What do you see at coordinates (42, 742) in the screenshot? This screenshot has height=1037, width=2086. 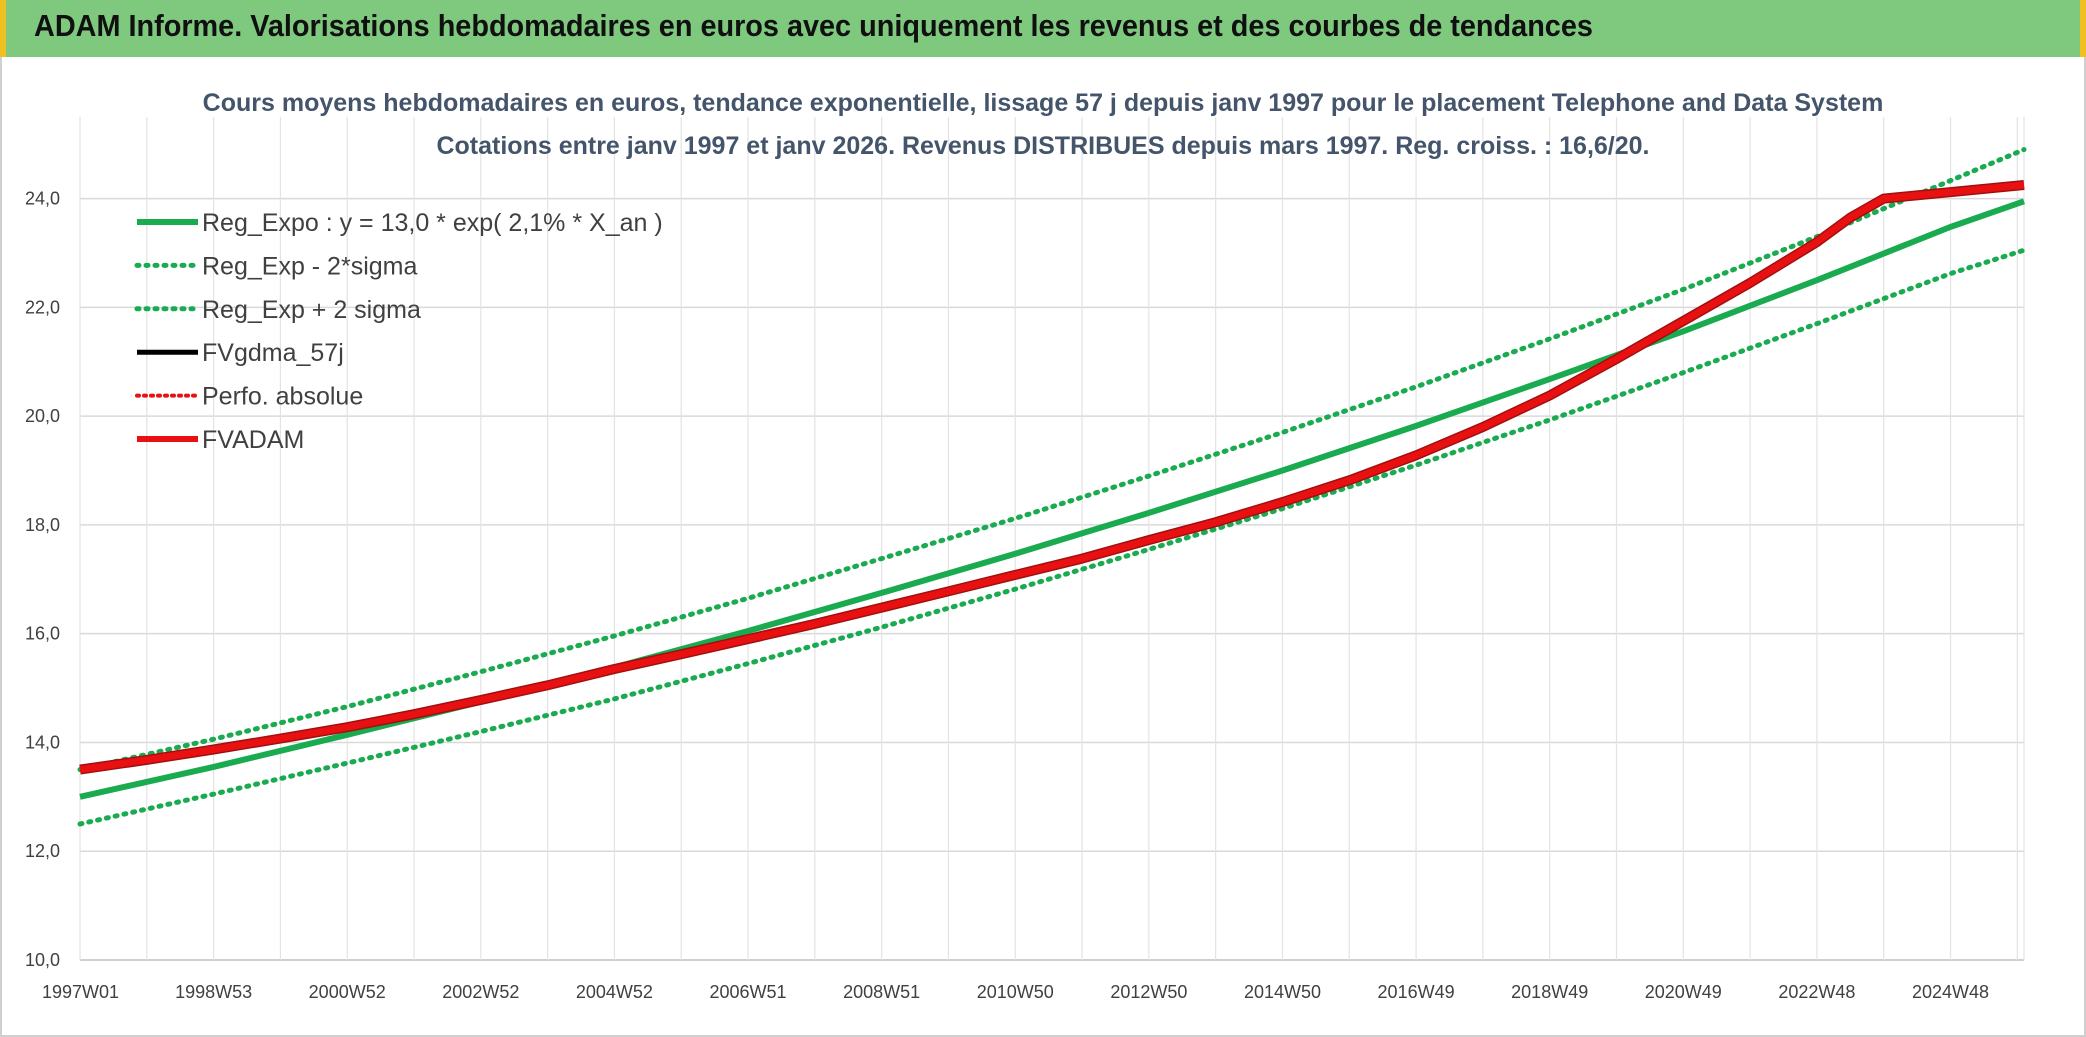 I see `y-tick-label: 14,0` at bounding box center [42, 742].